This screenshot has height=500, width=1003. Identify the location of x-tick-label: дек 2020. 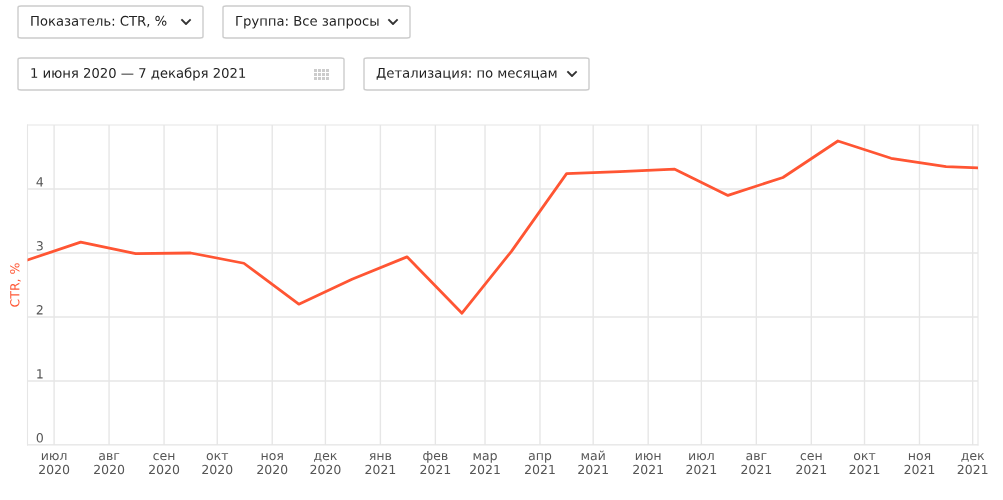
(325, 464).